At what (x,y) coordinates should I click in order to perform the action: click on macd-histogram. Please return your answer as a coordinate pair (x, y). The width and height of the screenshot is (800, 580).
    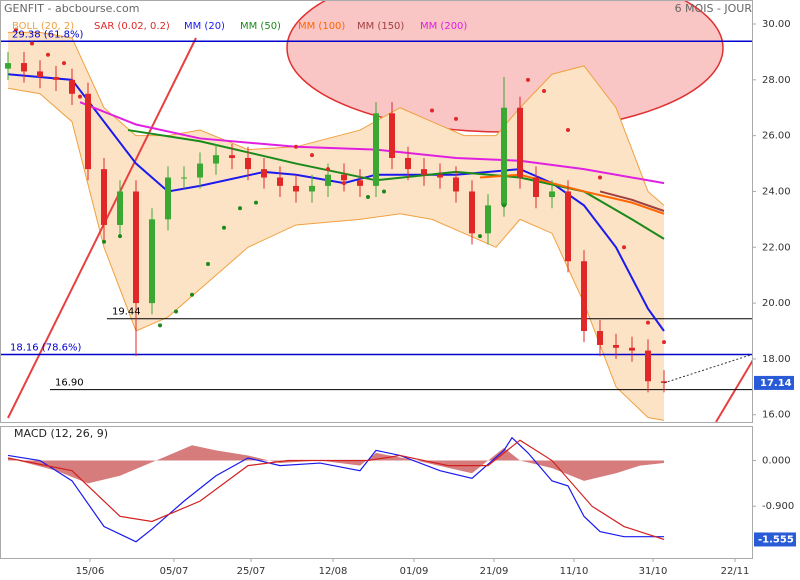
    Looking at the image, I should click on (336, 464).